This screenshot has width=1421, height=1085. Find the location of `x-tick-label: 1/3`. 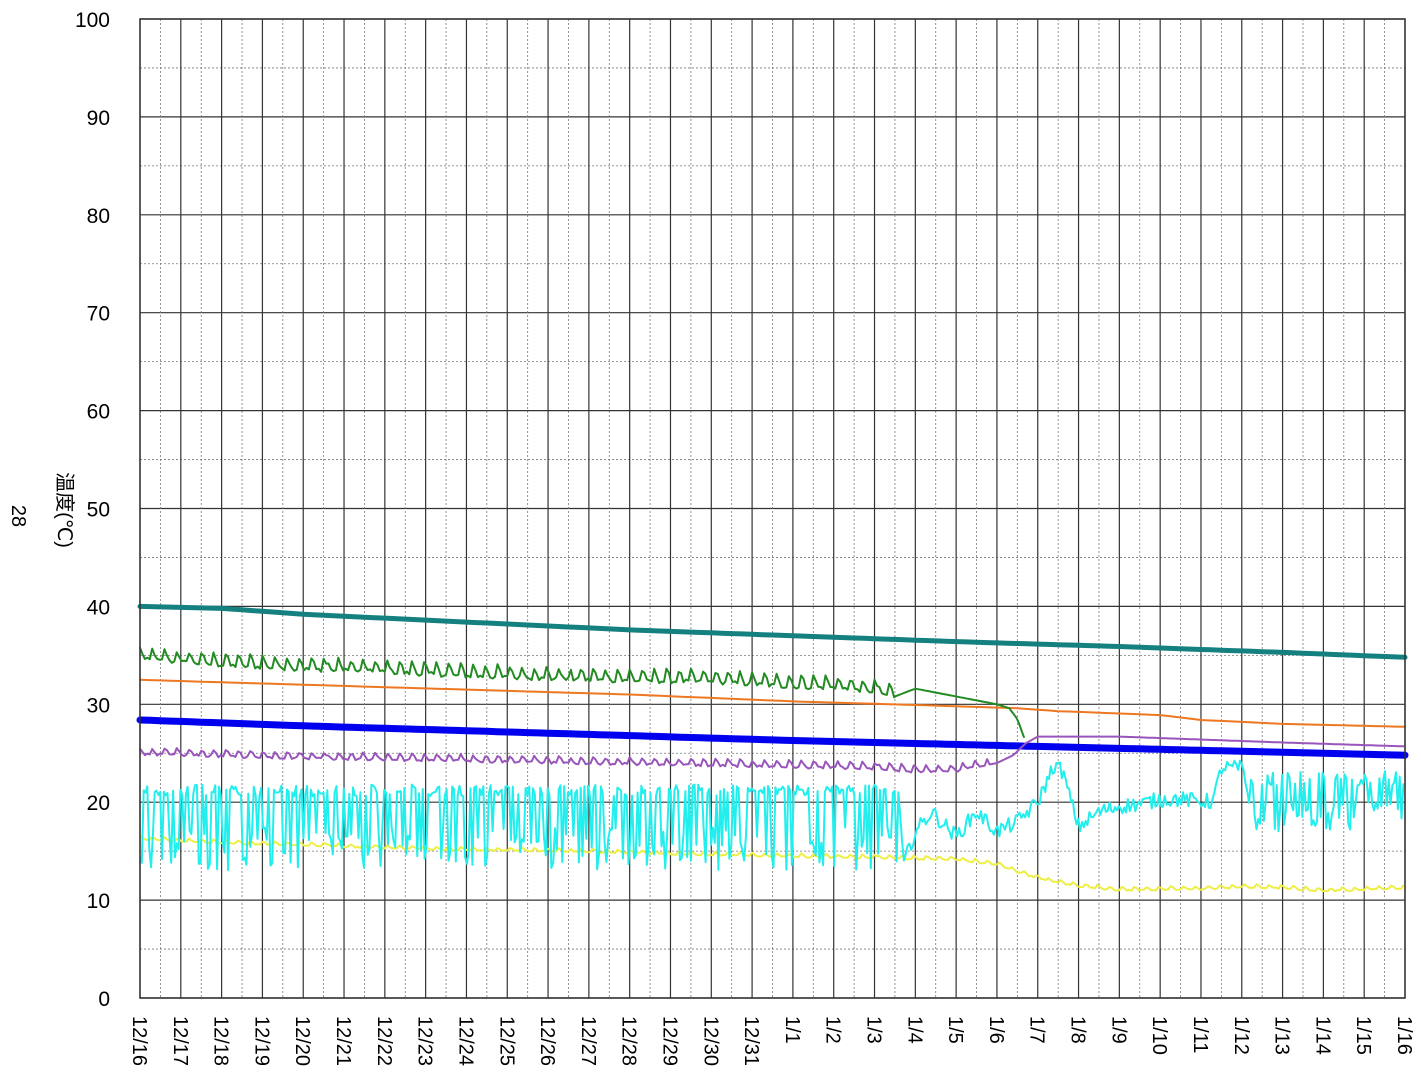

x-tick-label: 1/3 is located at coordinates (874, 1030).